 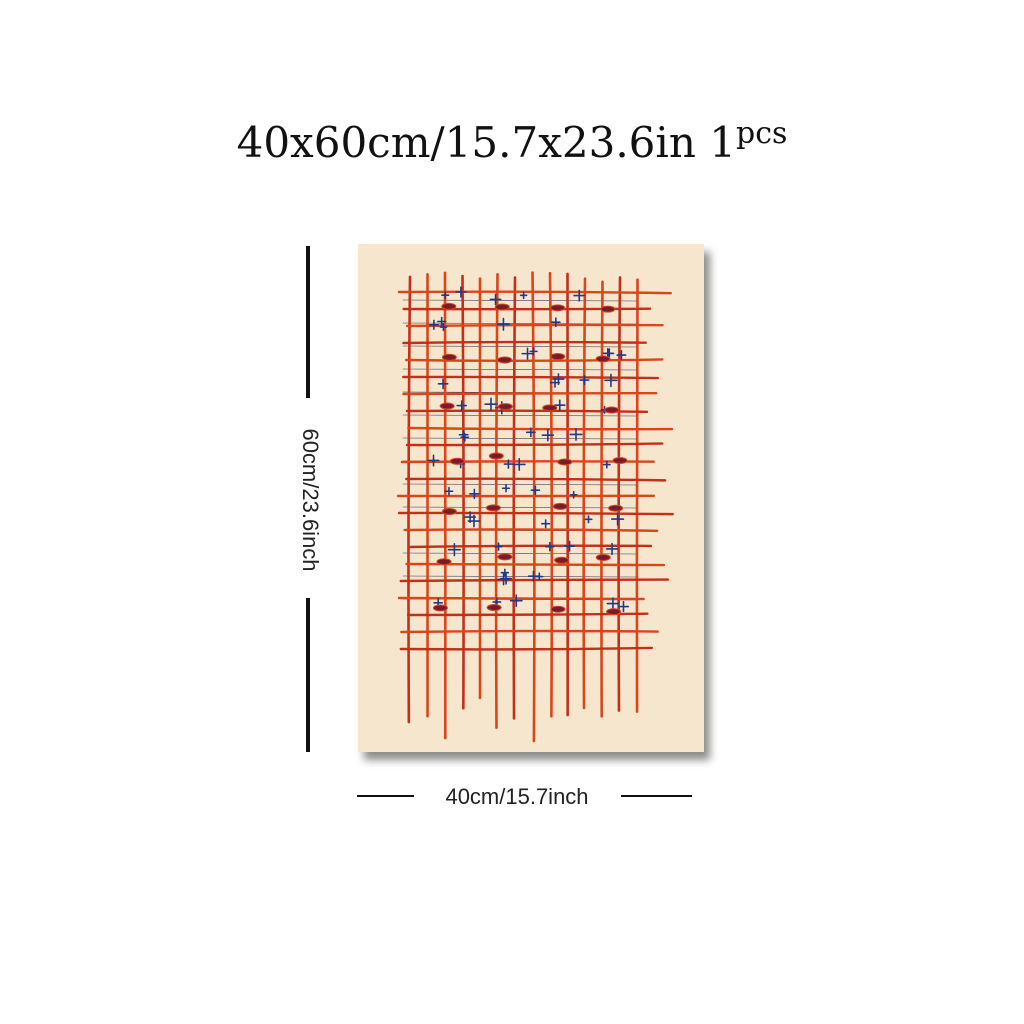 I want to click on size-title: 40x60cm/15.7x23.6in 1pcs, so click(x=512, y=141).